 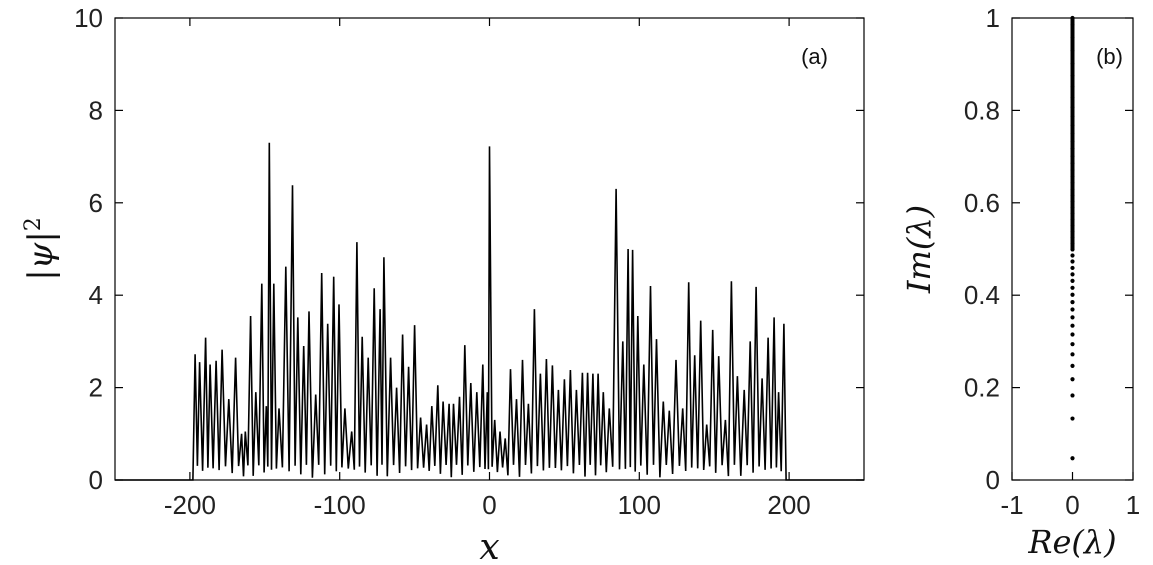 I want to click on a-x-axis-label: x, so click(x=489, y=546).